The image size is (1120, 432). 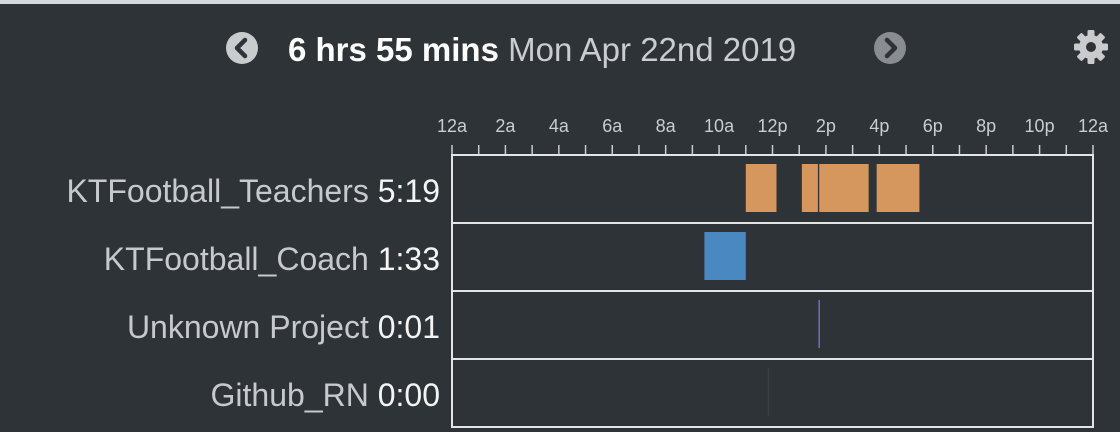 I want to click on axis-tick-label: 12p, so click(x=772, y=126).